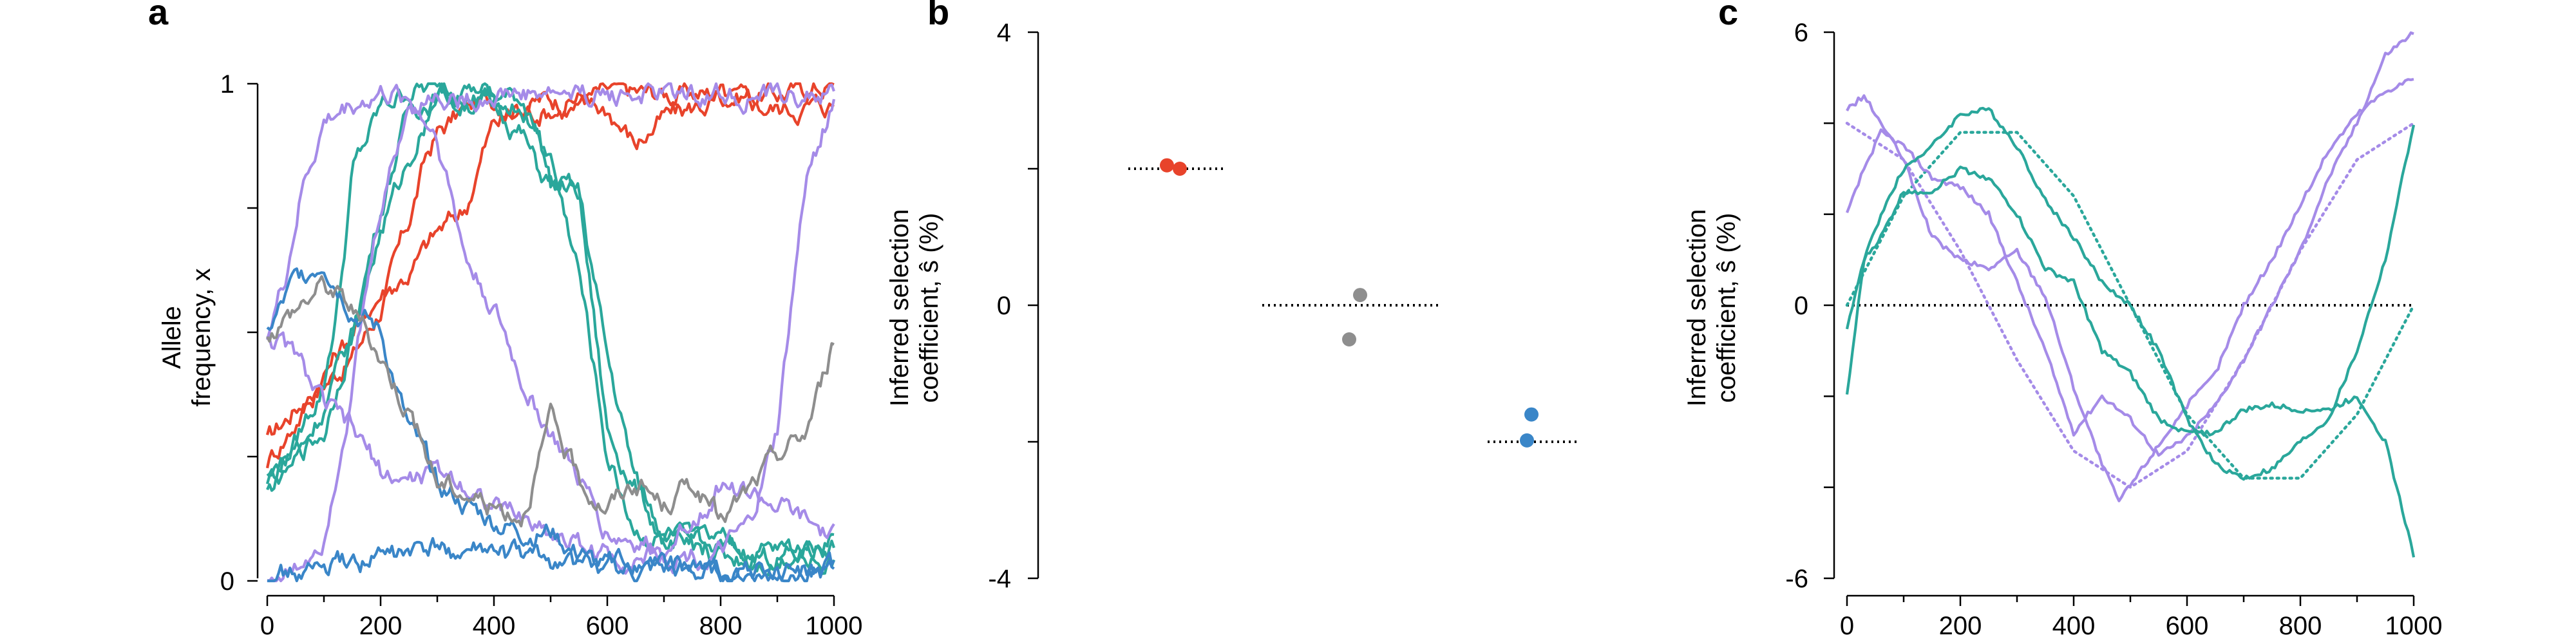 The width and height of the screenshot is (2576, 644). I want to click on panel-c-y-tick-label: 0, so click(1801, 306).